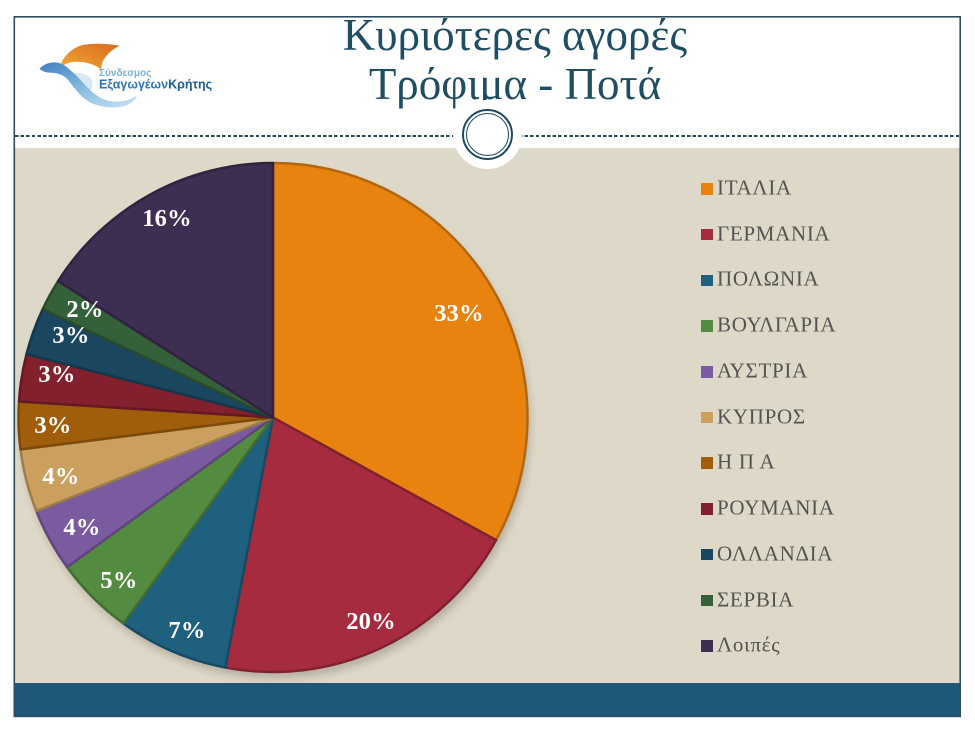 The image size is (975, 734). What do you see at coordinates (155, 85) in the screenshot?
I see `svg-text: ΕξαγωγέωνΚρήτης` at bounding box center [155, 85].